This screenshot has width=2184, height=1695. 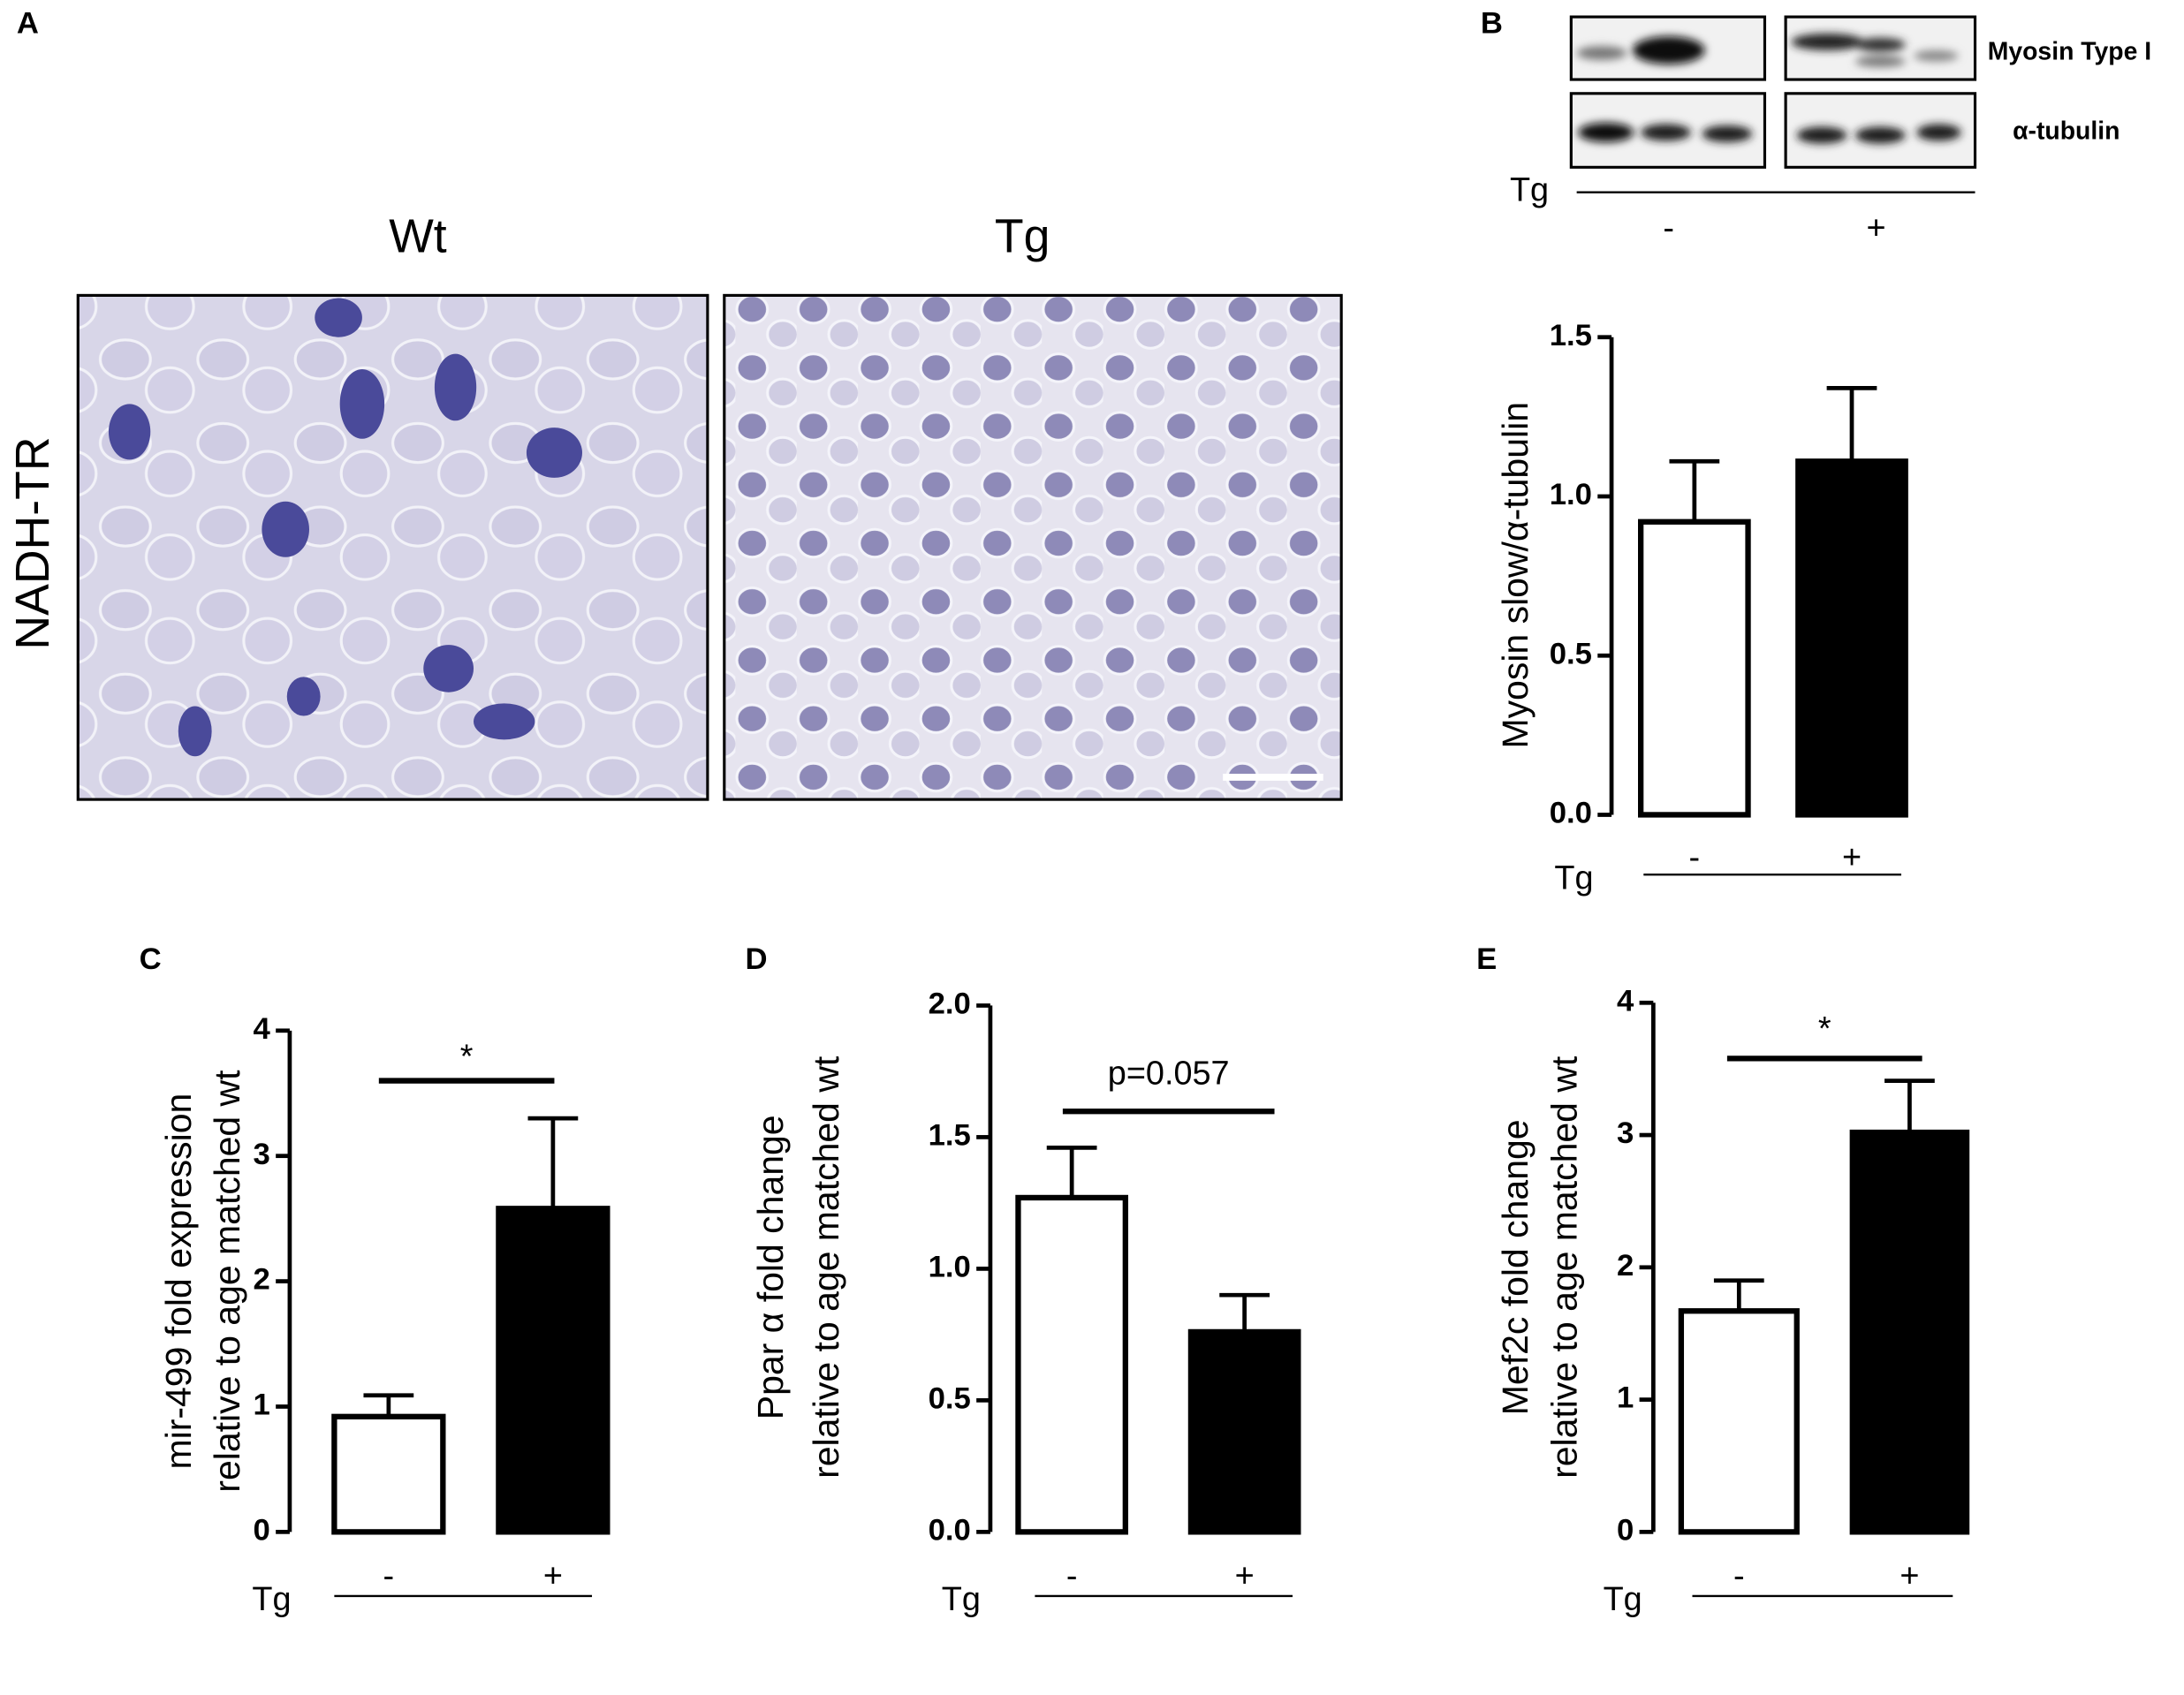 I want to click on y-axis-label: mir-499 fold expression, so click(x=179, y=1281).